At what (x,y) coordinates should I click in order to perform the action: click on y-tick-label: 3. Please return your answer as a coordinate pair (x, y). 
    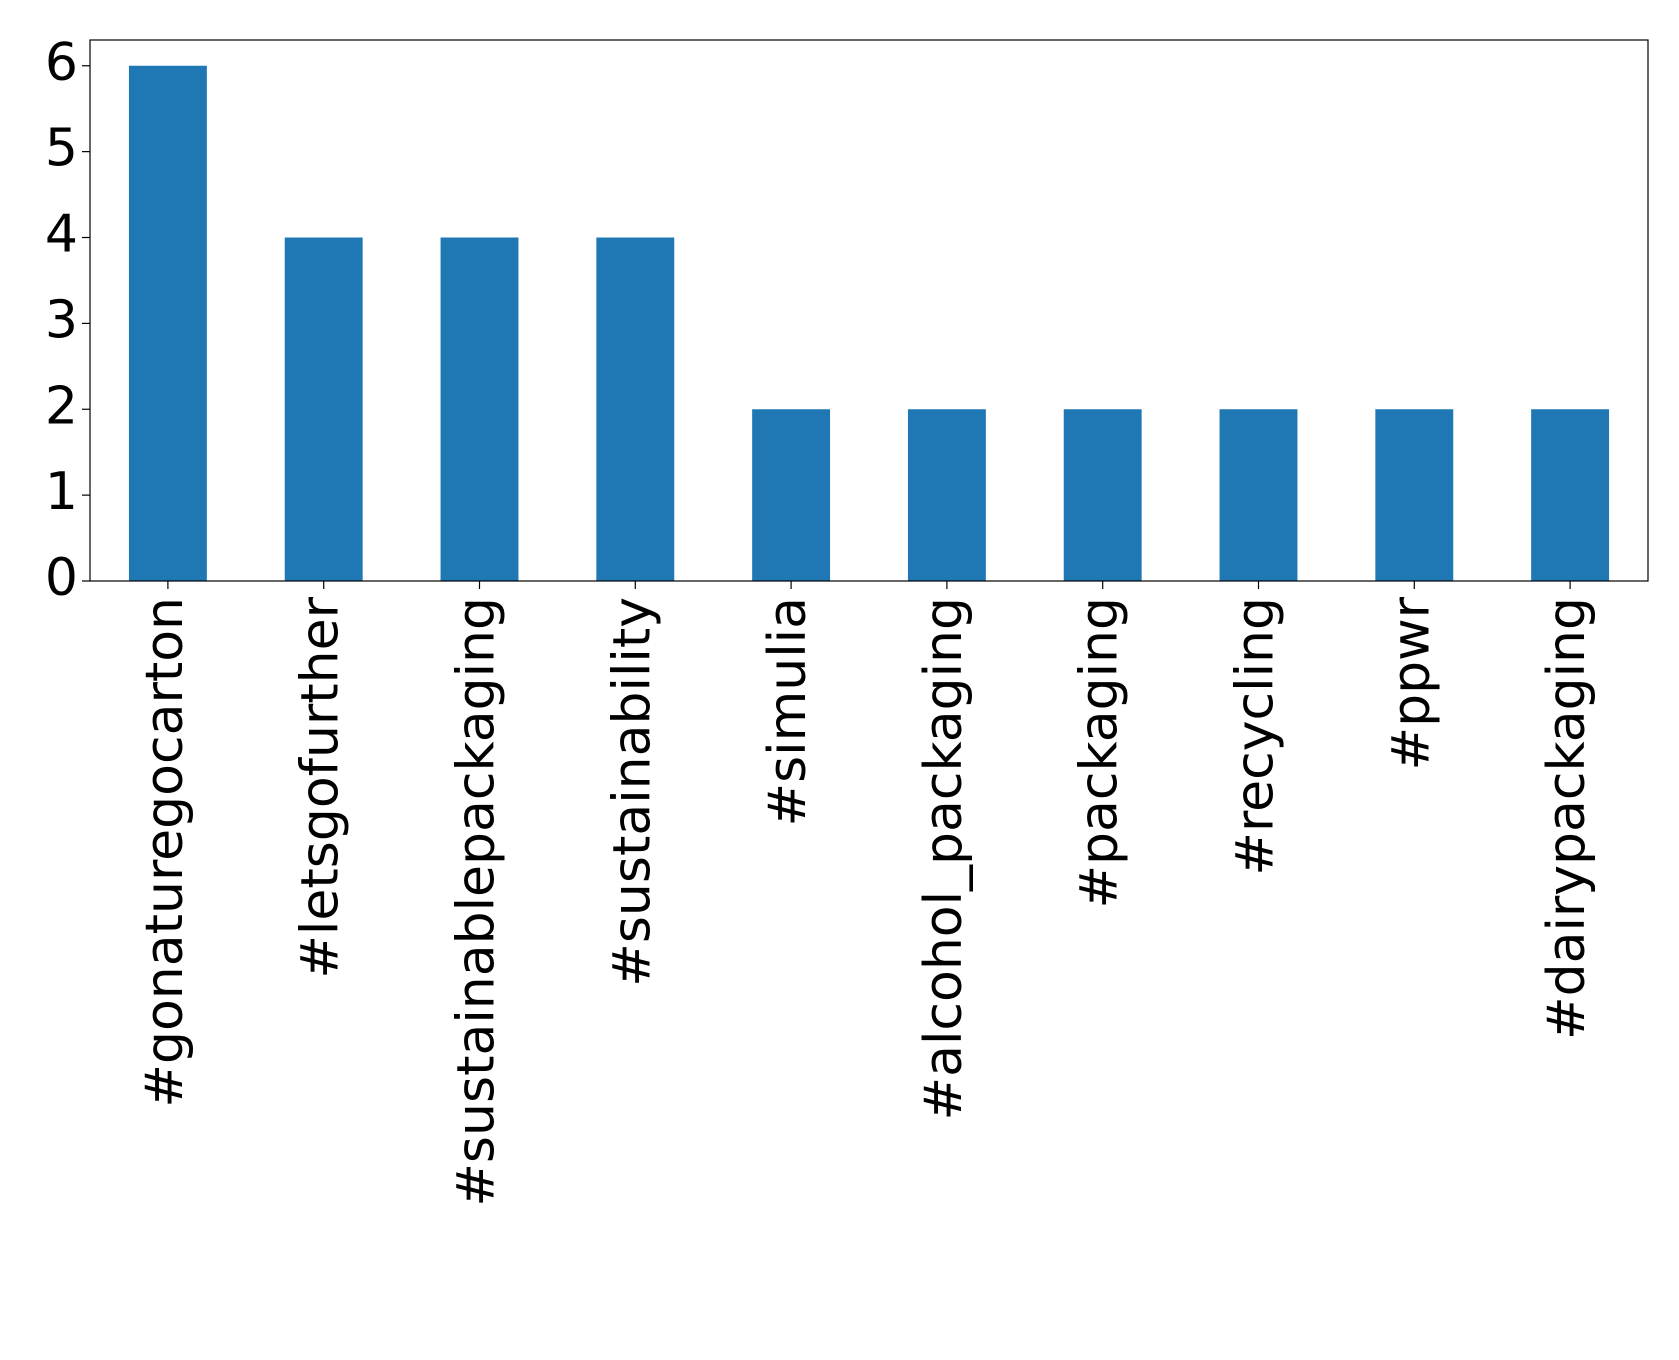
    Looking at the image, I should click on (61, 320).